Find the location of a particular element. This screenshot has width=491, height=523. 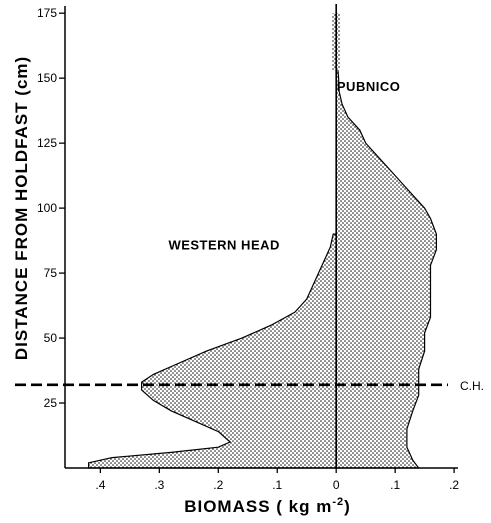

y-tick-label: 25 is located at coordinates (51, 403).